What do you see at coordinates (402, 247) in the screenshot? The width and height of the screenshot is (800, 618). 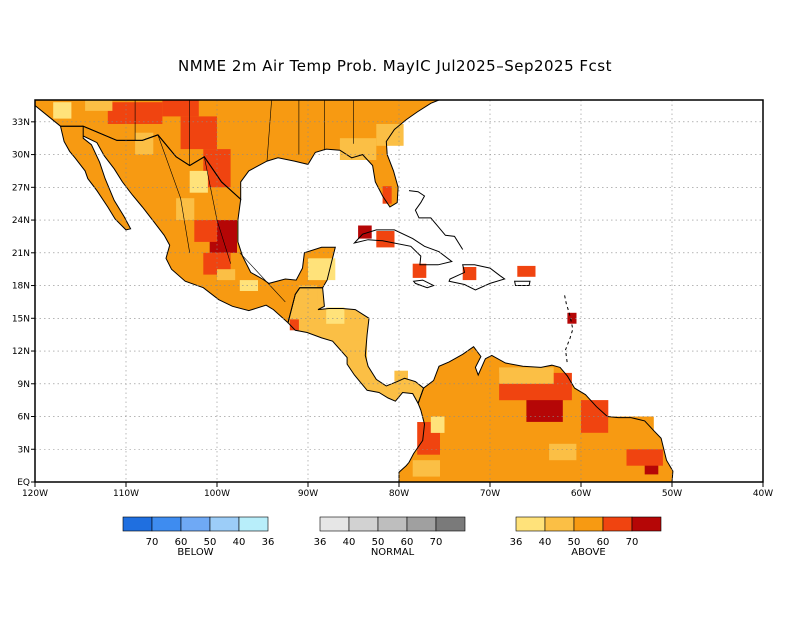 I see `coast-cuba` at bounding box center [402, 247].